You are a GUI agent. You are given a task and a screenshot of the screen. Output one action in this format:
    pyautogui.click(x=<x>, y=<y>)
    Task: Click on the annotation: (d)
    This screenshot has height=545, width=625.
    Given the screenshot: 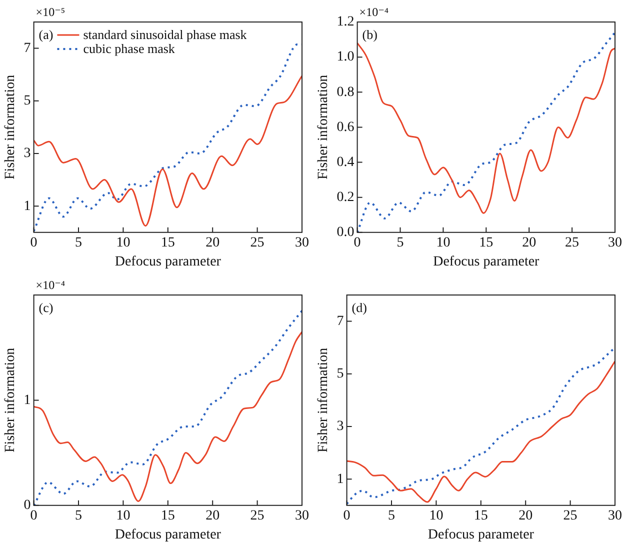 What is the action you would take?
    pyautogui.click(x=359, y=307)
    